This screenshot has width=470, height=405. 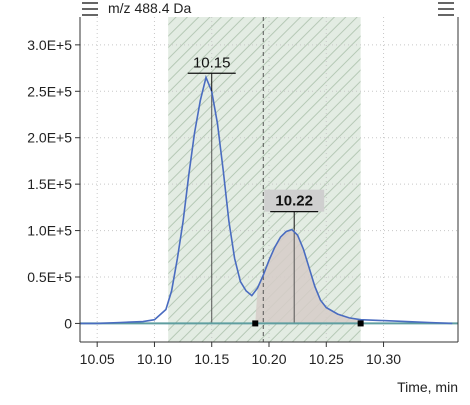 What do you see at coordinates (212, 62) in the screenshot?
I see `peak-label: 10.15` at bounding box center [212, 62].